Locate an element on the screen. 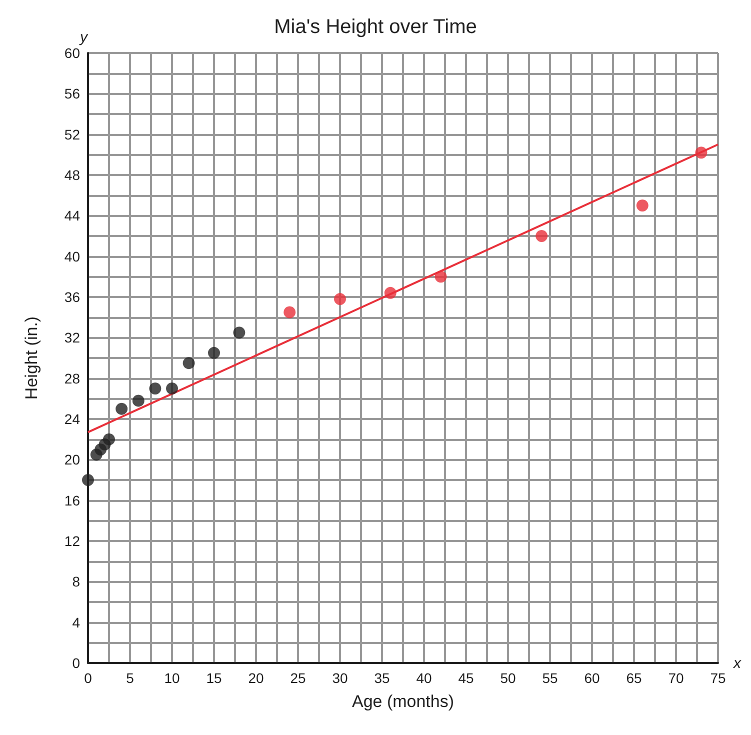  y-tick-label: 48 is located at coordinates (72, 175).